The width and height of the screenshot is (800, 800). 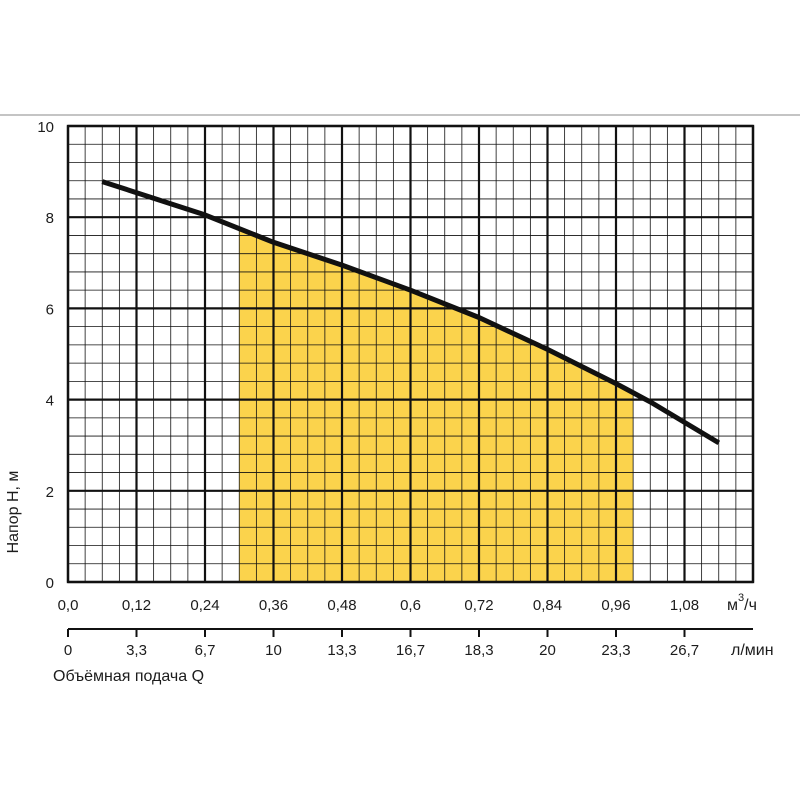 What do you see at coordinates (45, 355) in the screenshot?
I see `y-tick-labels: 0 2 4 6 8 10` at bounding box center [45, 355].